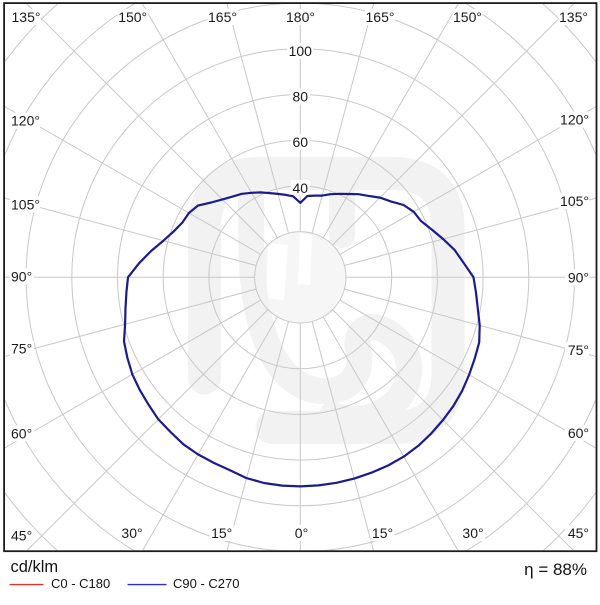 Image resolution: width=600 pixels, height=605 pixels. What do you see at coordinates (206, 583) in the screenshot?
I see `svg-text: C90 - C270` at bounding box center [206, 583].